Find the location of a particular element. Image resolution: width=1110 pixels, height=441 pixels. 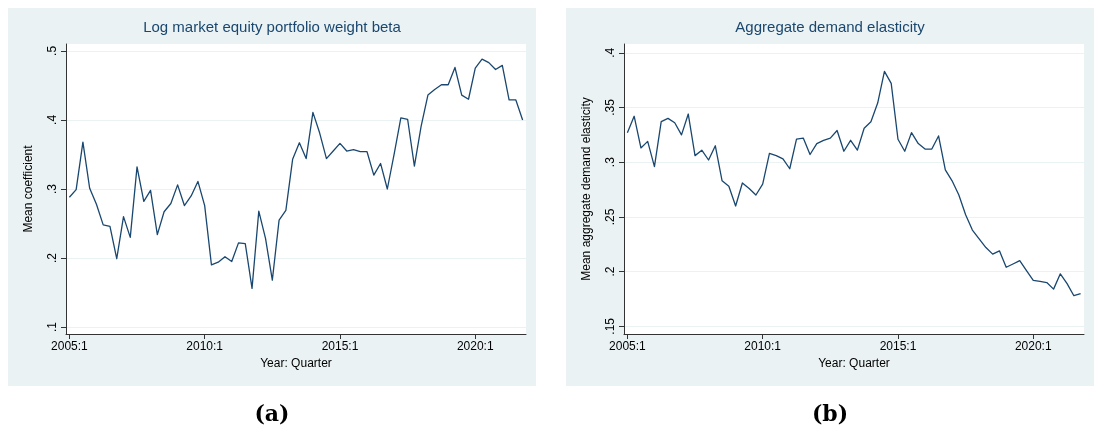

y-tick-label: .25 is located at coordinates (610, 217).